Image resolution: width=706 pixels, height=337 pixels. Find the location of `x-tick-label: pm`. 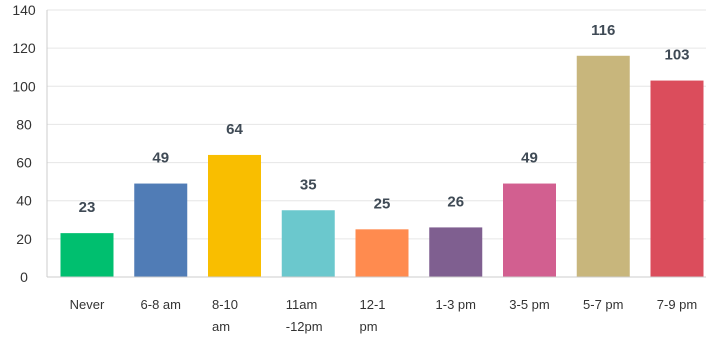

x-tick-label: pm is located at coordinates (369, 326).